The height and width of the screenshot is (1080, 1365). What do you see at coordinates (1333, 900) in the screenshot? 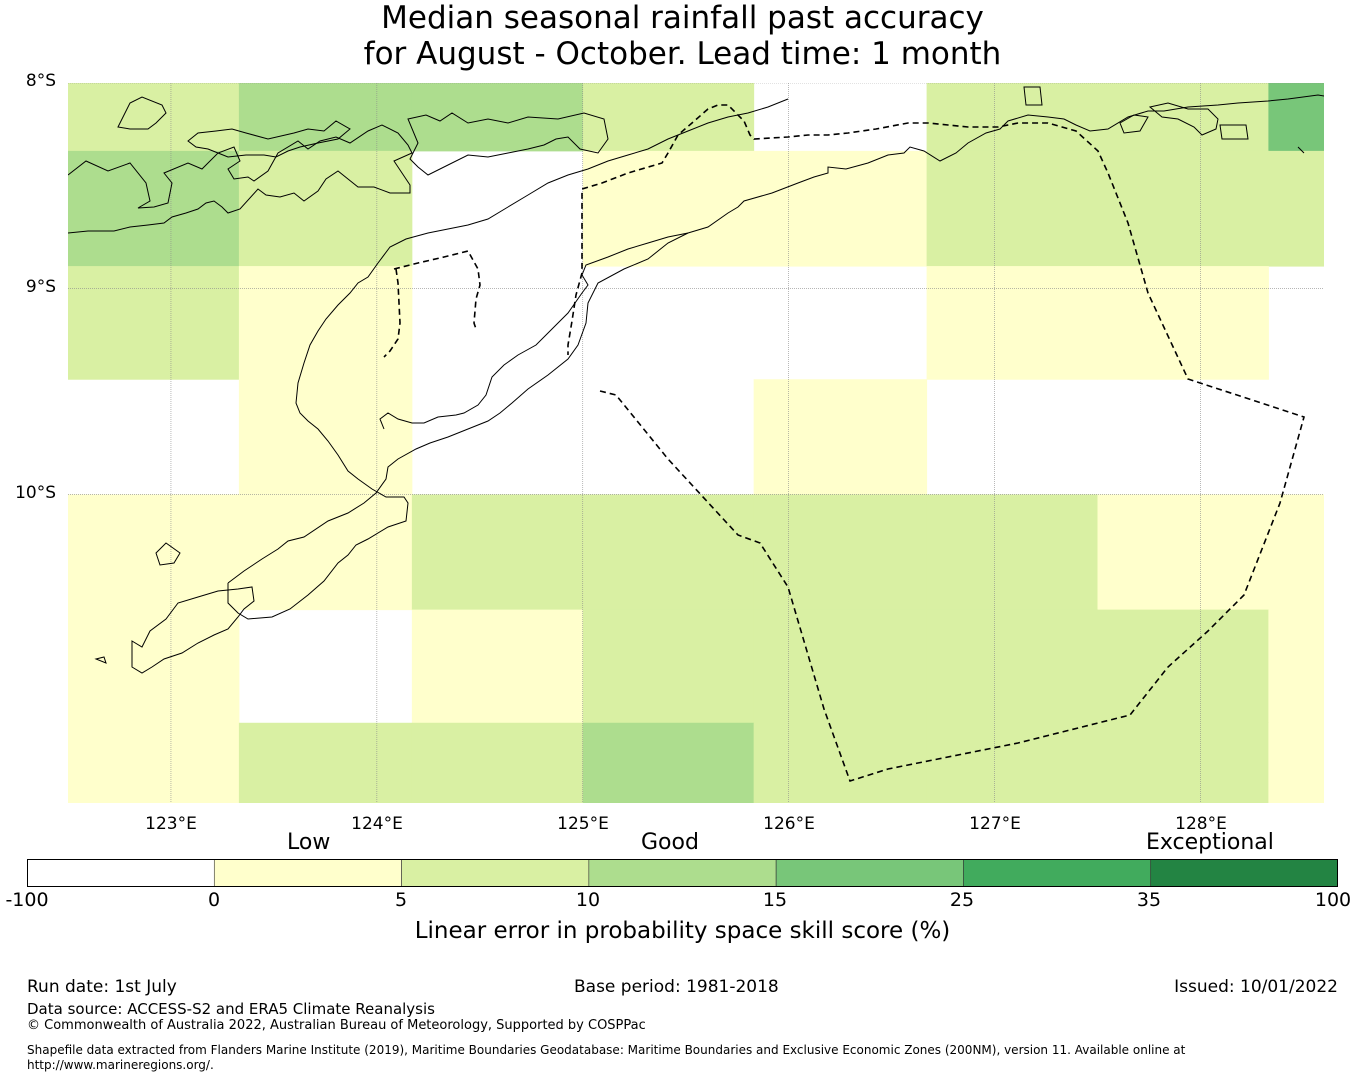
I see `colorbar-tick-100: 100` at bounding box center [1333, 900].